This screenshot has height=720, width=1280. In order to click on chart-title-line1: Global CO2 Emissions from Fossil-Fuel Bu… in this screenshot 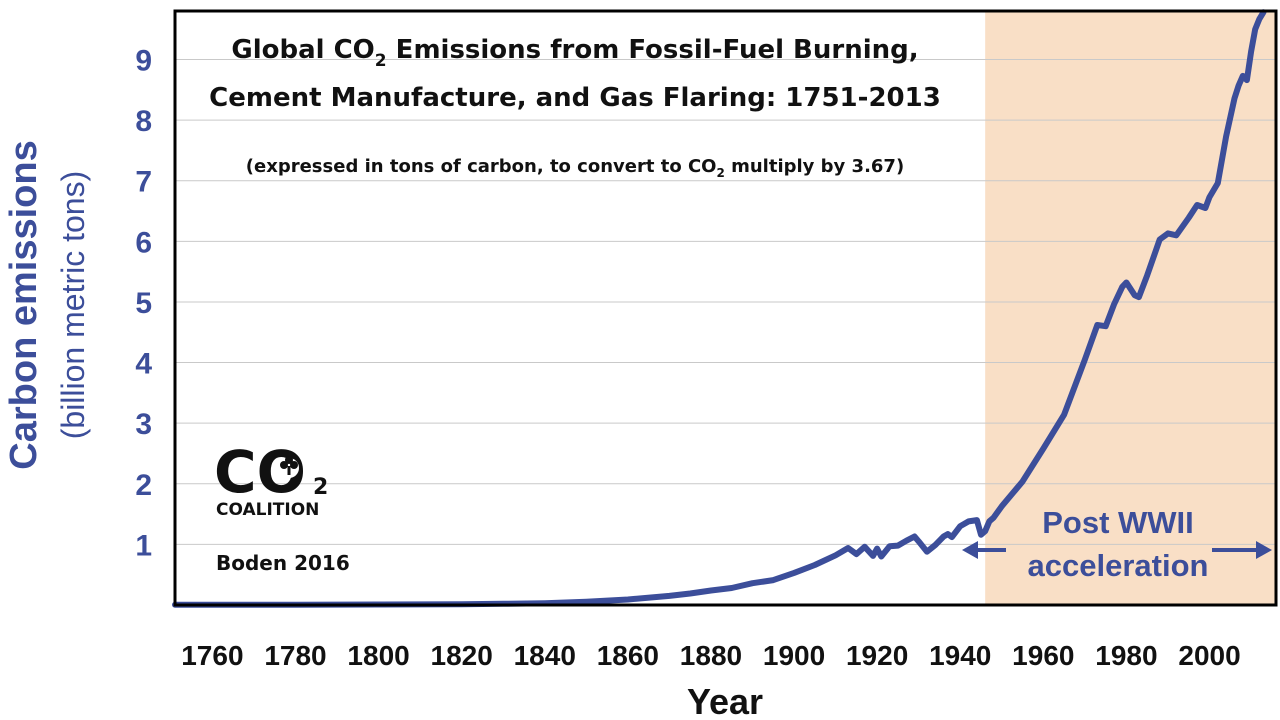, I will do `click(574, 53)`.